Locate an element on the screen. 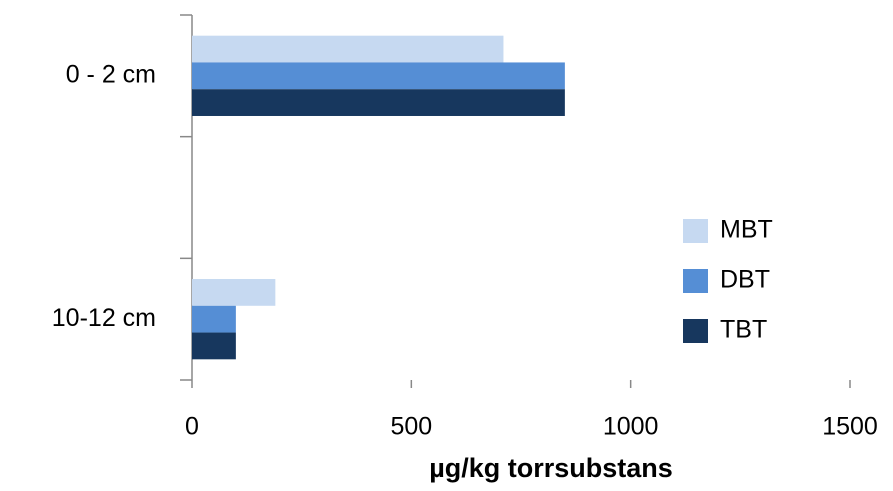 The width and height of the screenshot is (893, 491). x-tick-label: 1000 is located at coordinates (631, 427).